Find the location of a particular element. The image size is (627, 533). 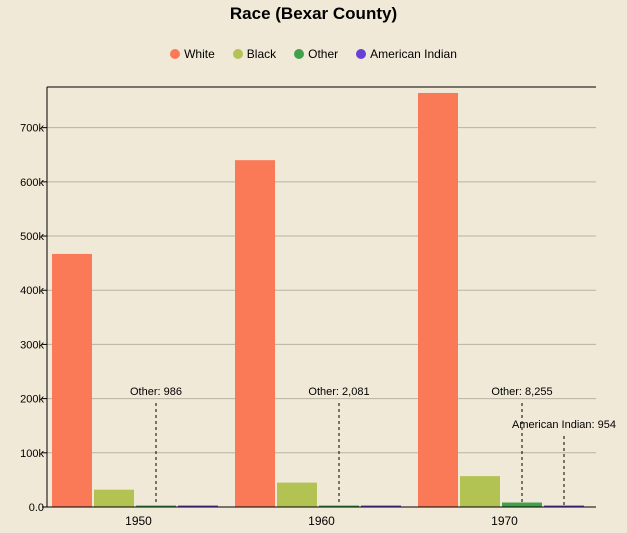

bar-white-1970 is located at coordinates (438, 299).